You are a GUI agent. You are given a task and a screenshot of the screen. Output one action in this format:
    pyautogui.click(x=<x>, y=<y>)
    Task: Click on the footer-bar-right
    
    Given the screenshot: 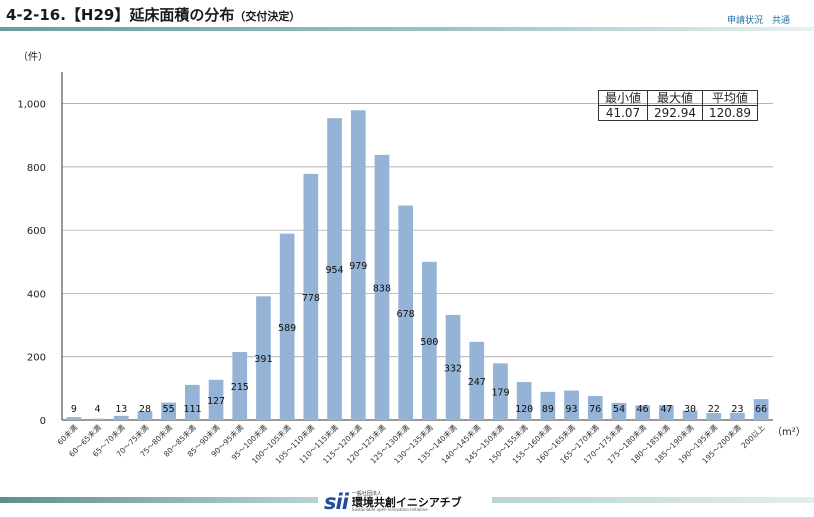 What is the action you would take?
    pyautogui.click(x=653, y=500)
    